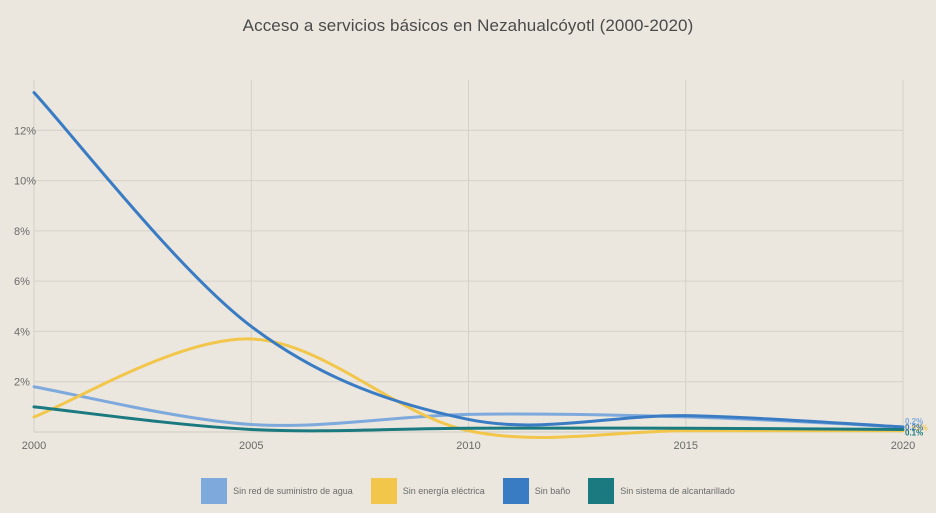  What do you see at coordinates (468, 446) in the screenshot?
I see `x-tick-label: 2010` at bounding box center [468, 446].